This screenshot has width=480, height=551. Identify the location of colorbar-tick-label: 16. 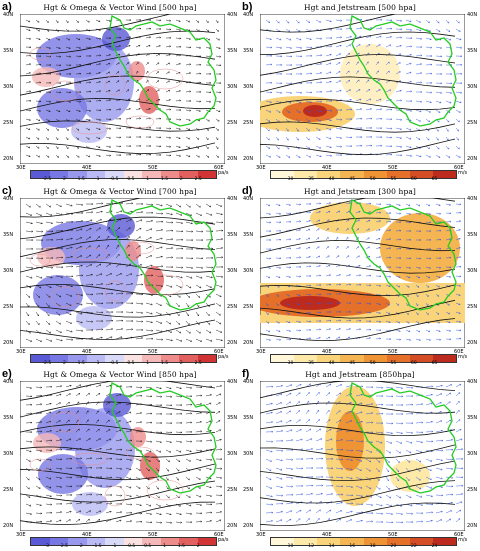
(352, 546).